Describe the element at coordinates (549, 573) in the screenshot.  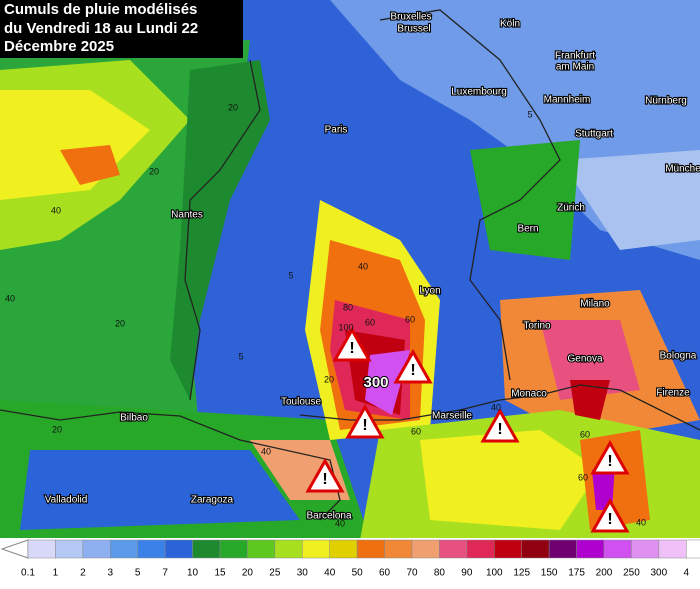
I see `colorbar-tick-label: 150` at that location.